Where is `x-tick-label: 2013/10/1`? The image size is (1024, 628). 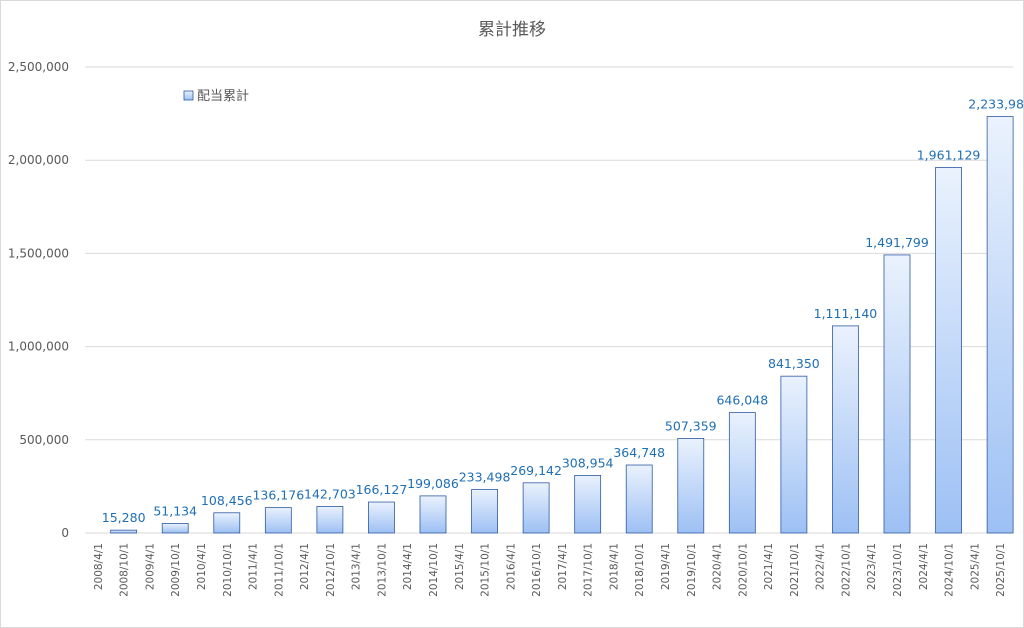
x-tick-label: 2013/10/1 is located at coordinates (382, 570).